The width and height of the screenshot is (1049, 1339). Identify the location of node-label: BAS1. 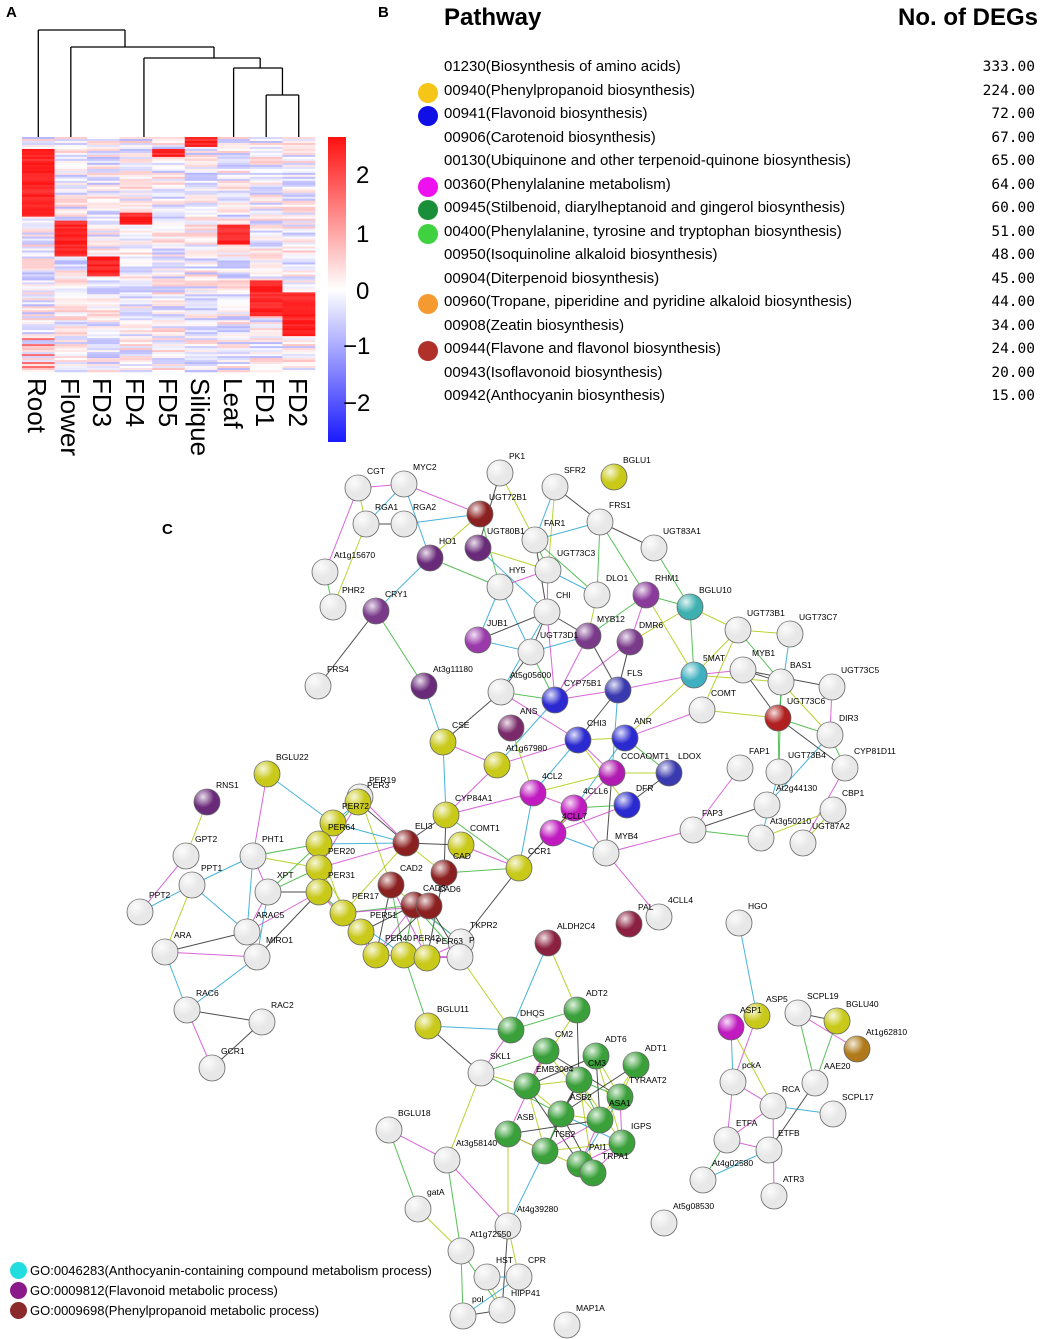
(801, 665).